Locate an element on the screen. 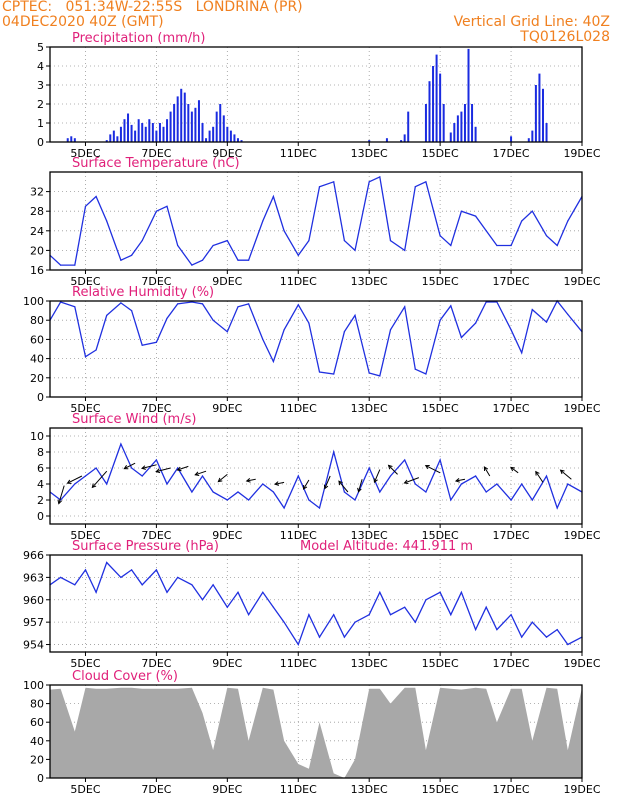  y-tick-label: 957 is located at coordinates (33, 622).